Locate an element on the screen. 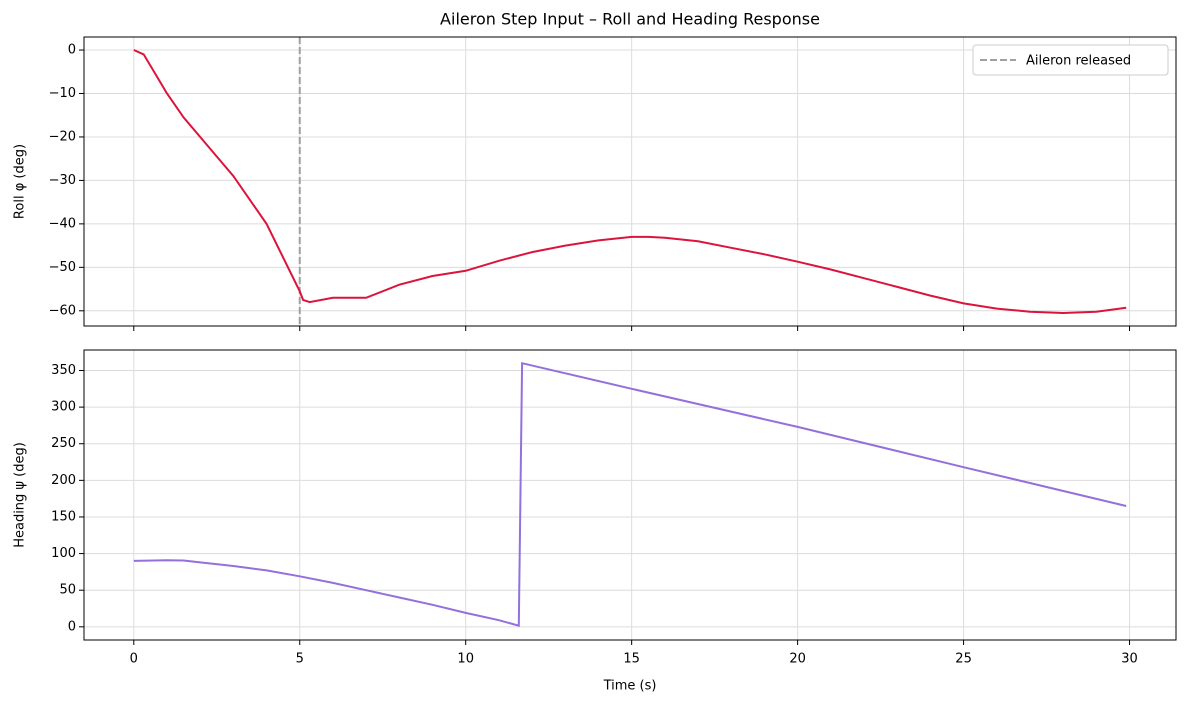 The image size is (1188, 707). y-axis-label: Heading ψ (deg) is located at coordinates (20, 495).